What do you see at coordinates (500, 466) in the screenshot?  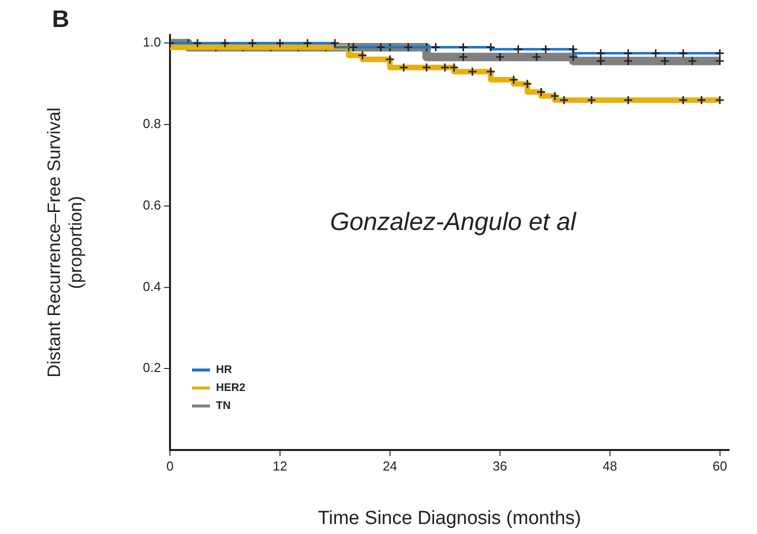 I see `x-tick-label: 36` at bounding box center [500, 466].